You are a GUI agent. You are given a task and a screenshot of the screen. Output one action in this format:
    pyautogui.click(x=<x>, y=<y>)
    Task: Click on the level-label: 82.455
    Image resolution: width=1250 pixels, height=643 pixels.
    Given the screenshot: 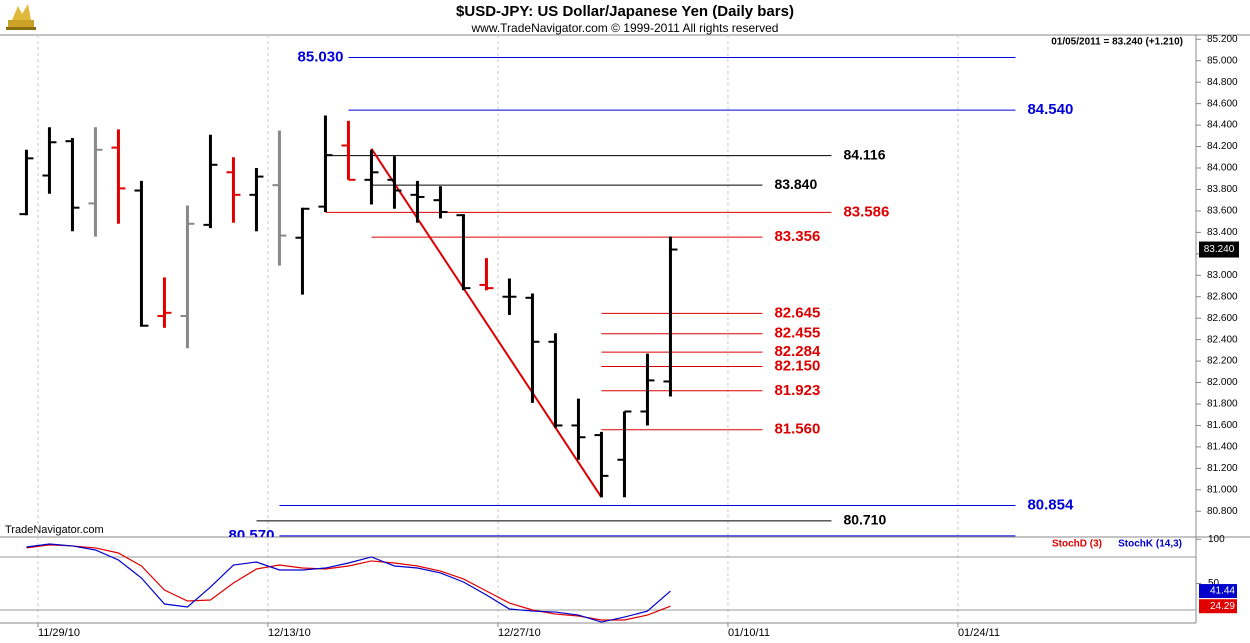 What is the action you would take?
    pyautogui.click(x=797, y=333)
    